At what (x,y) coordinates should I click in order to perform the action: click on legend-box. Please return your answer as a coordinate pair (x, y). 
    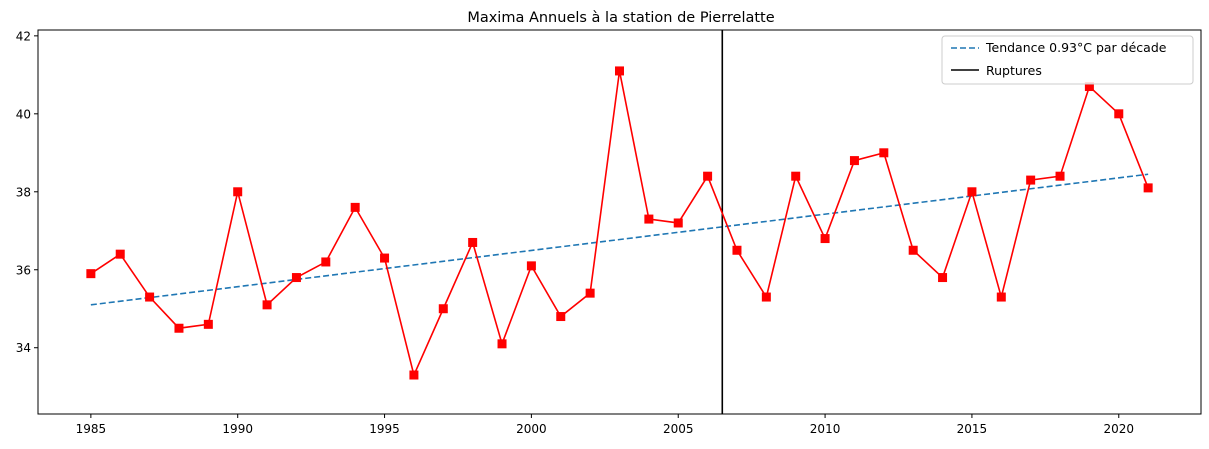
    Looking at the image, I should click on (1067, 60).